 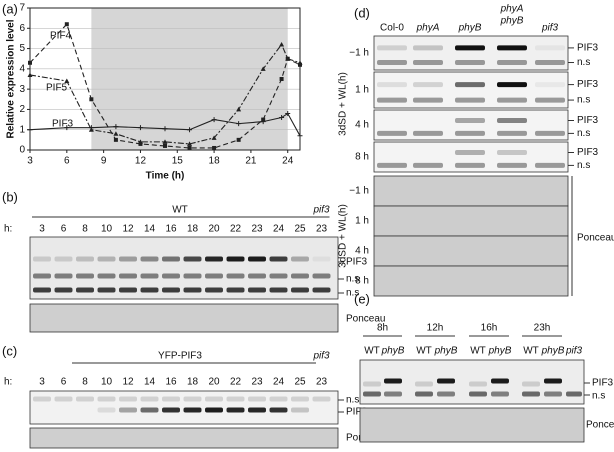 I want to click on time-label: 8 h, so click(x=362, y=157).